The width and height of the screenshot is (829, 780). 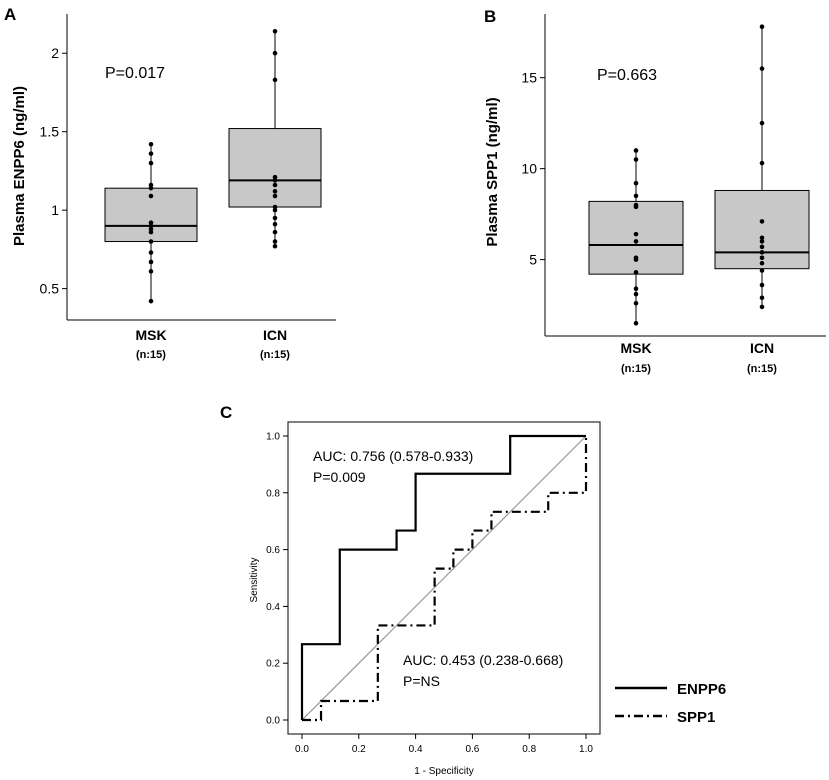 What do you see at coordinates (275, 355) in the screenshot?
I see `panel-a-group2-n: (n:15)` at bounding box center [275, 355].